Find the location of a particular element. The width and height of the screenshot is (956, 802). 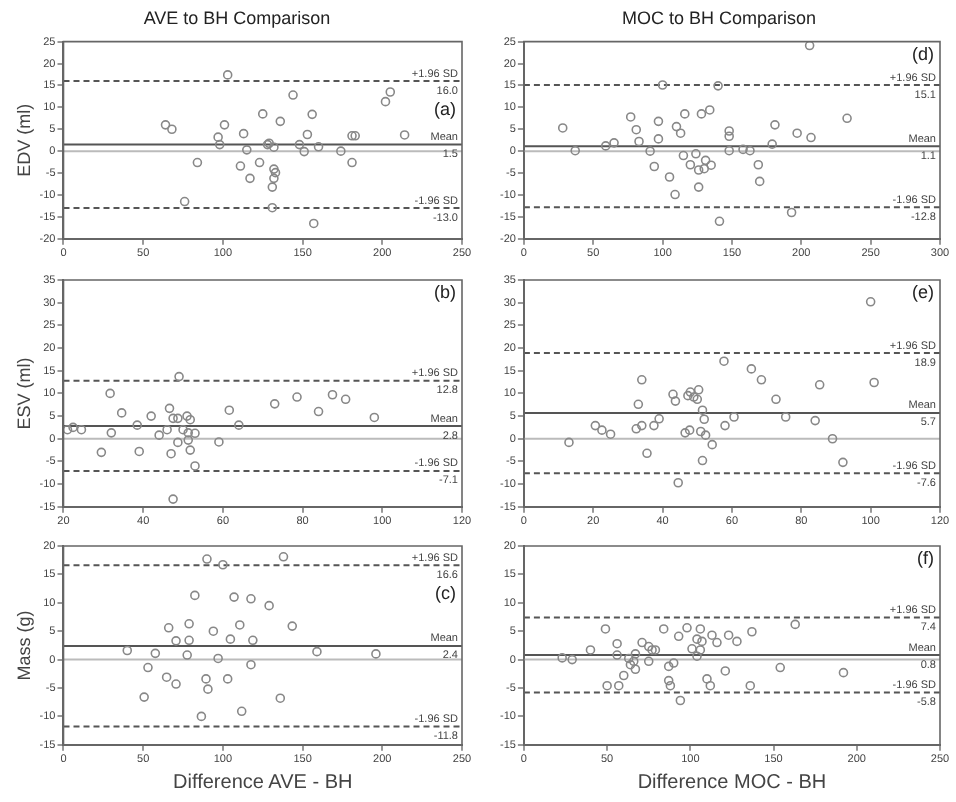

y-axis-title: Mass (g) is located at coordinates (23, 646).